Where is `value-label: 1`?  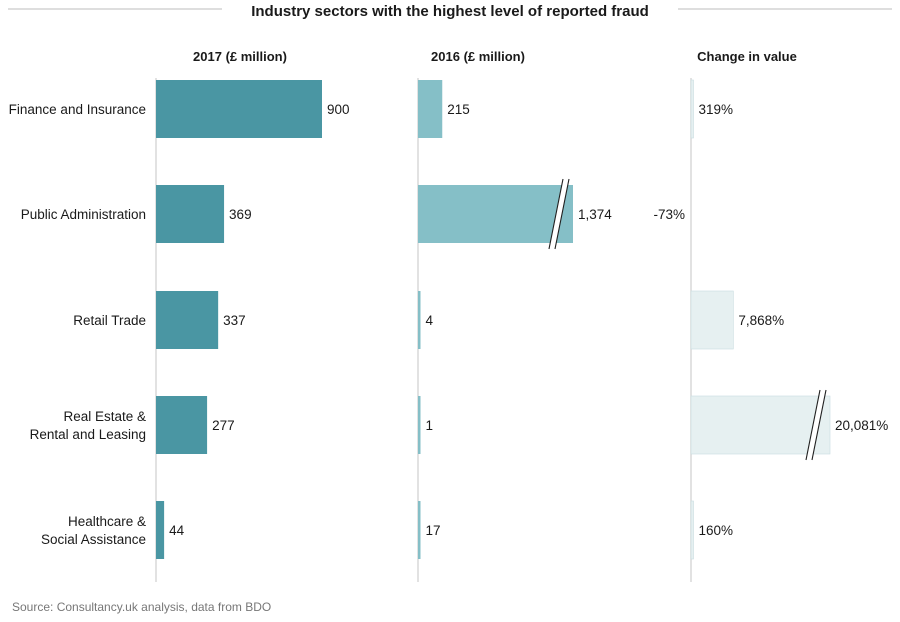 value-label: 1 is located at coordinates (430, 425).